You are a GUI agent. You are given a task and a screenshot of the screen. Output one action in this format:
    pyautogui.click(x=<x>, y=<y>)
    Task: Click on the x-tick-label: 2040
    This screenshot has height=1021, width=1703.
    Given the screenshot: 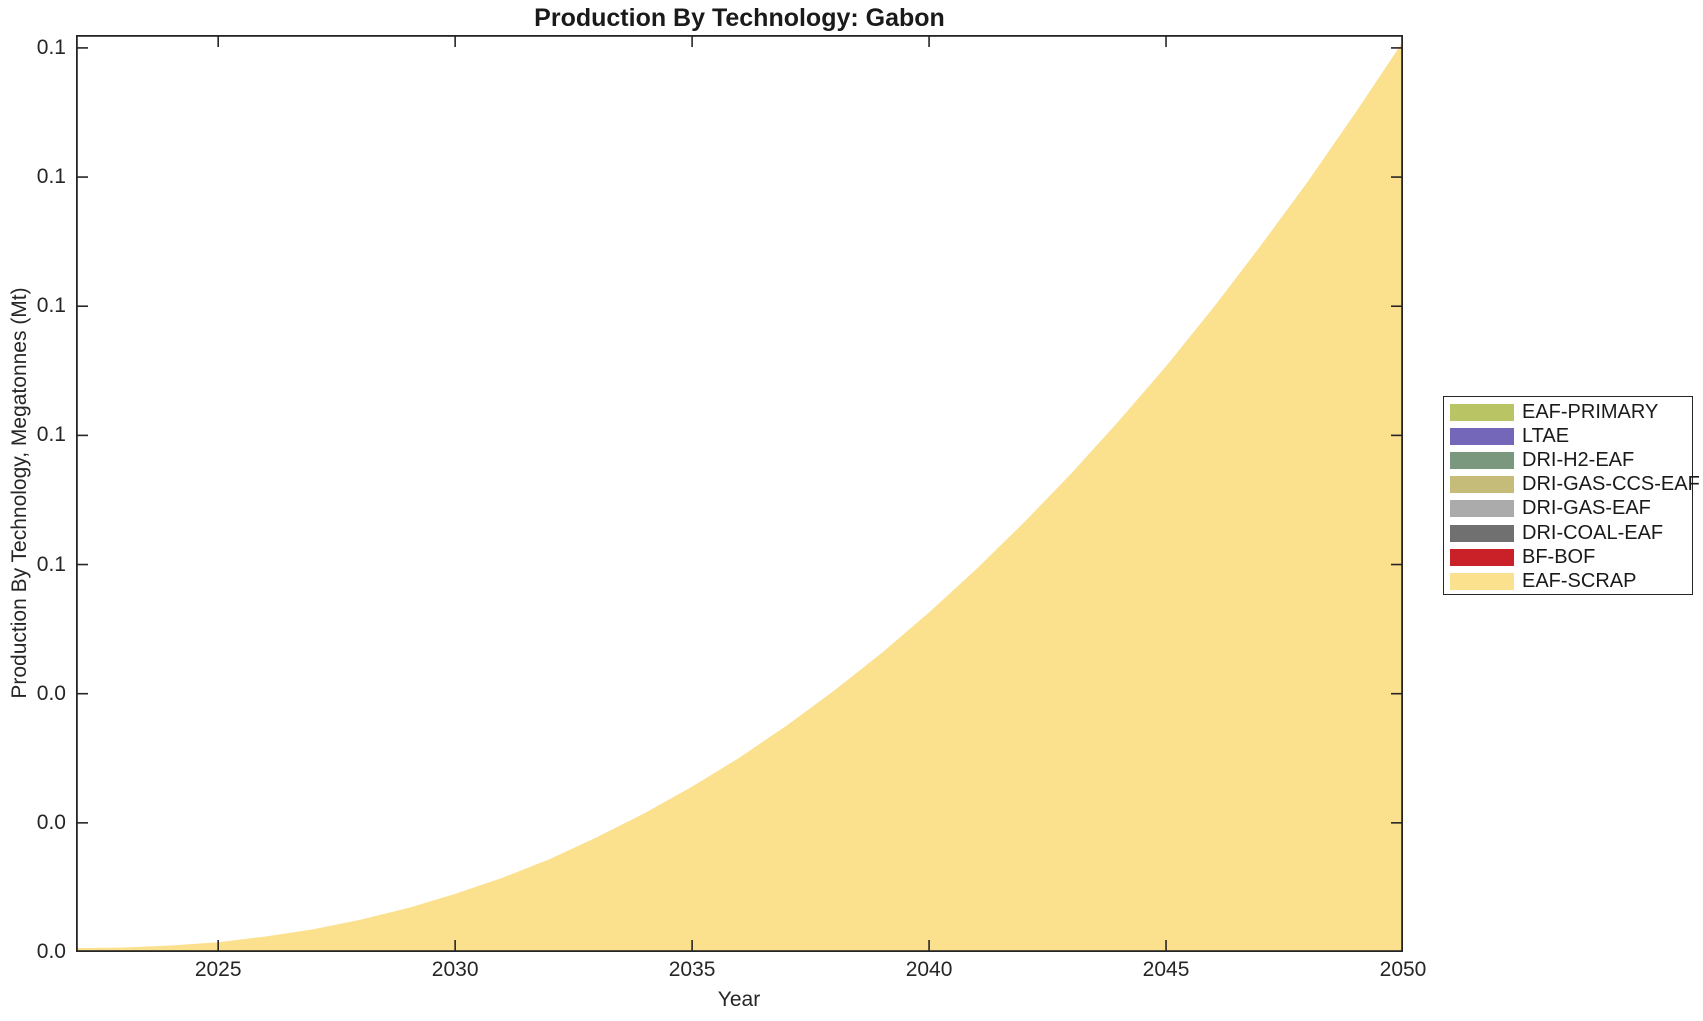 What is the action you would take?
    pyautogui.click(x=929, y=969)
    